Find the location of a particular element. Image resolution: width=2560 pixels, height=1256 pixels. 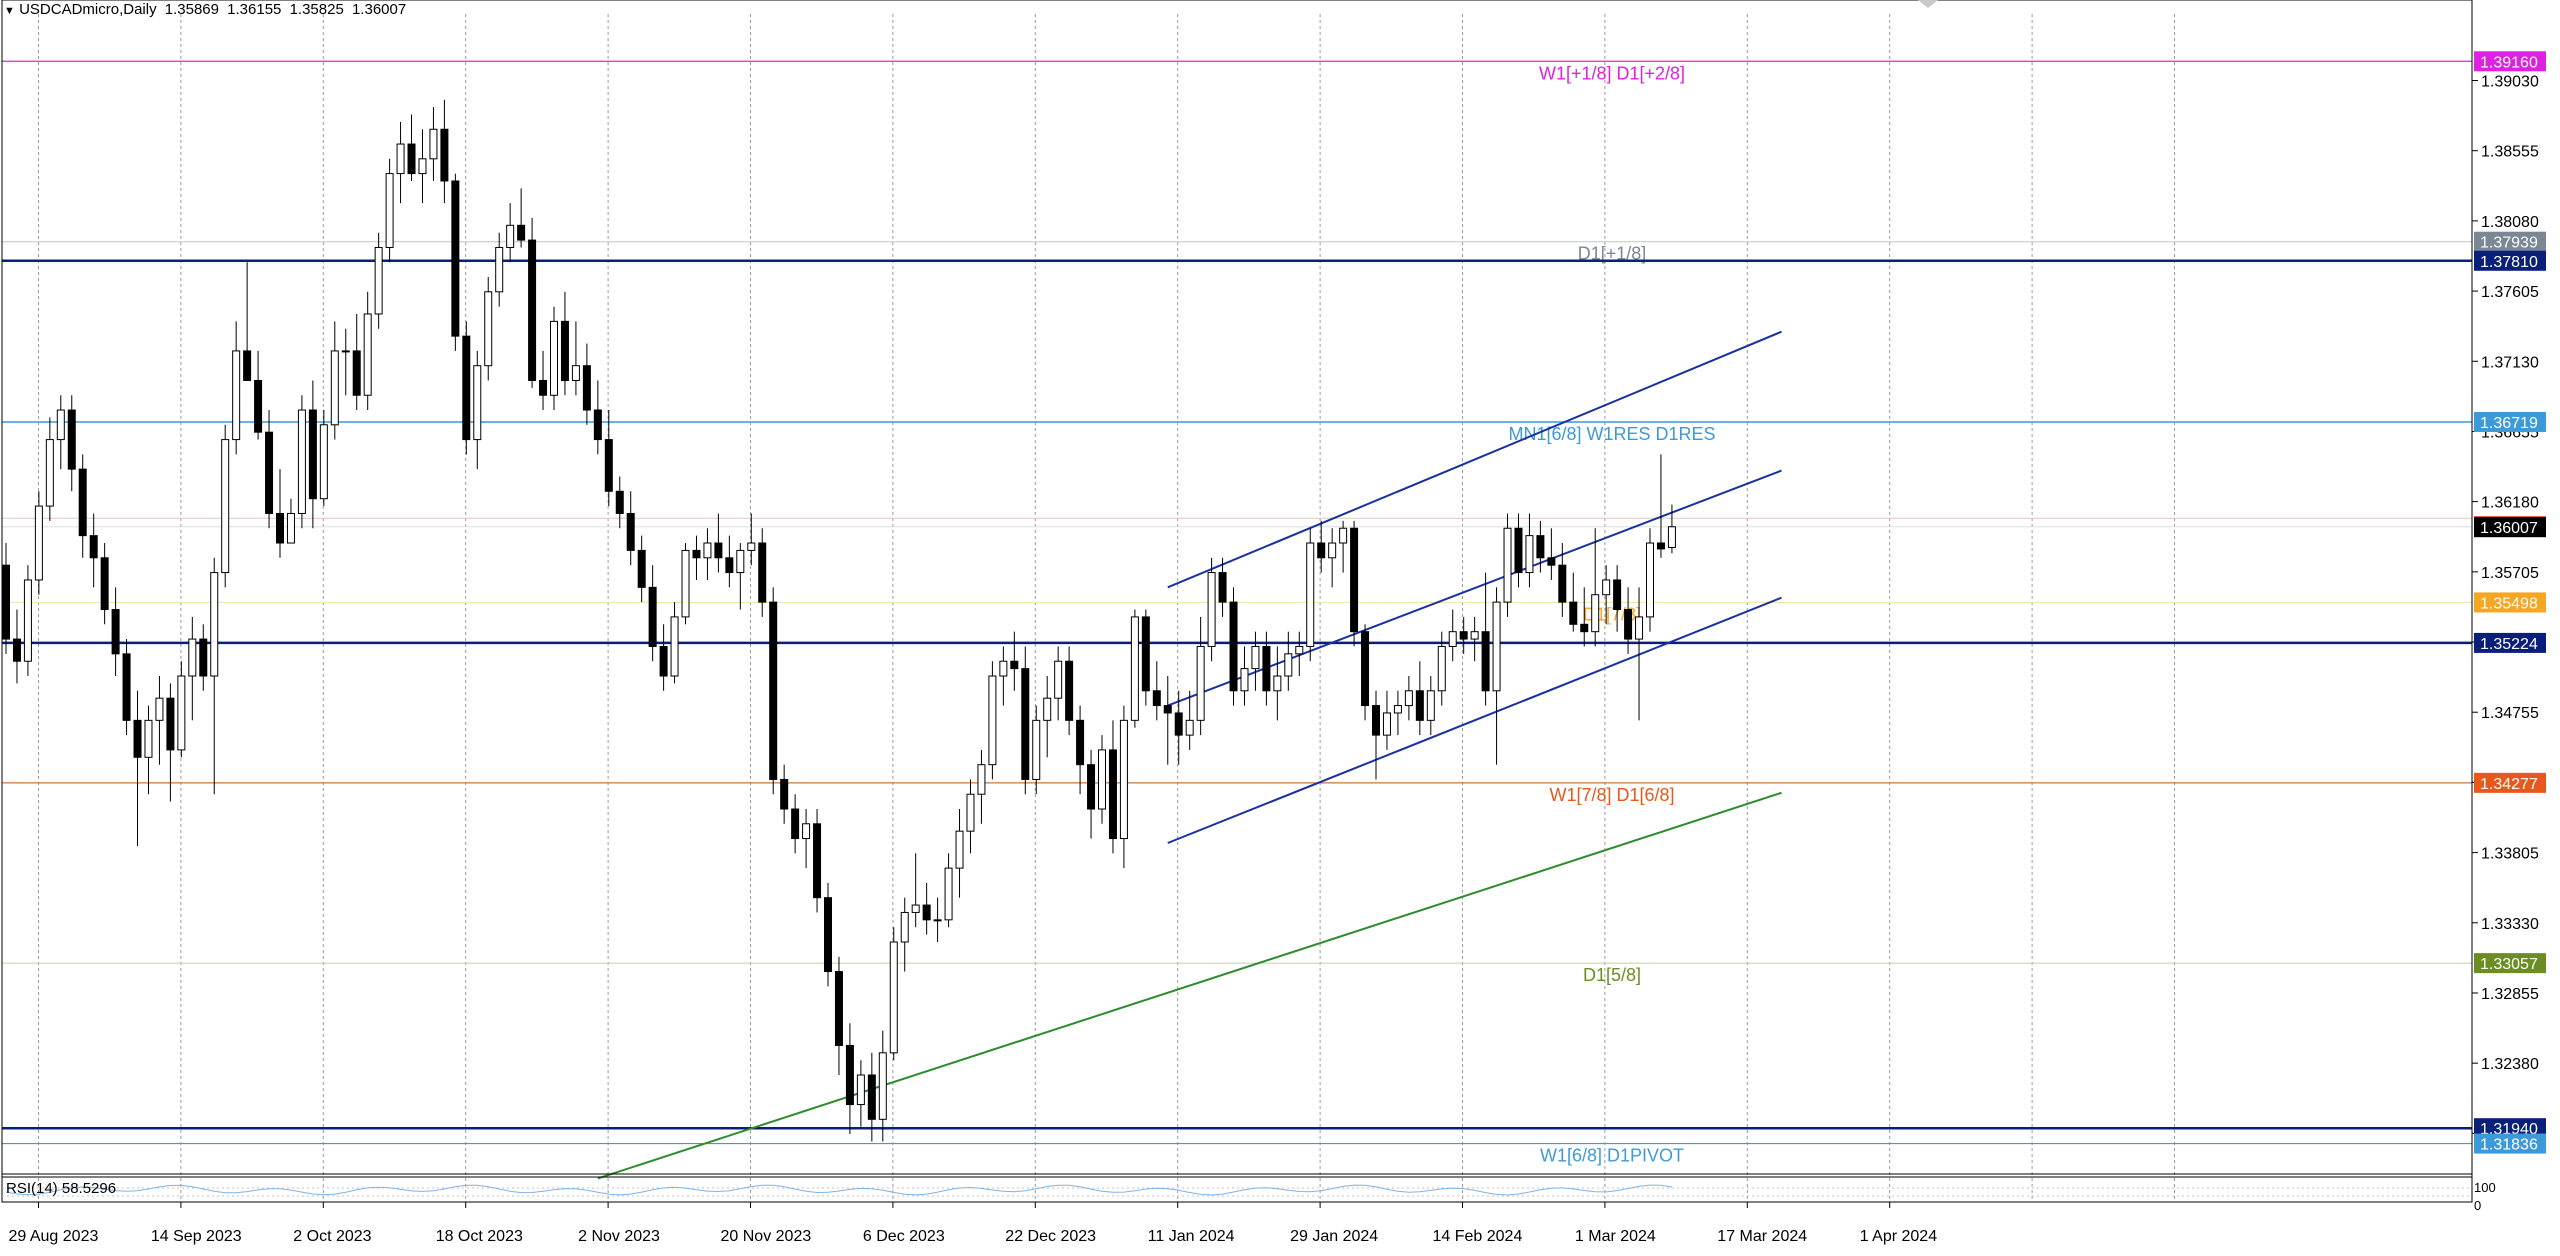

y-tick-label: 1.33805 is located at coordinates (2510, 854).